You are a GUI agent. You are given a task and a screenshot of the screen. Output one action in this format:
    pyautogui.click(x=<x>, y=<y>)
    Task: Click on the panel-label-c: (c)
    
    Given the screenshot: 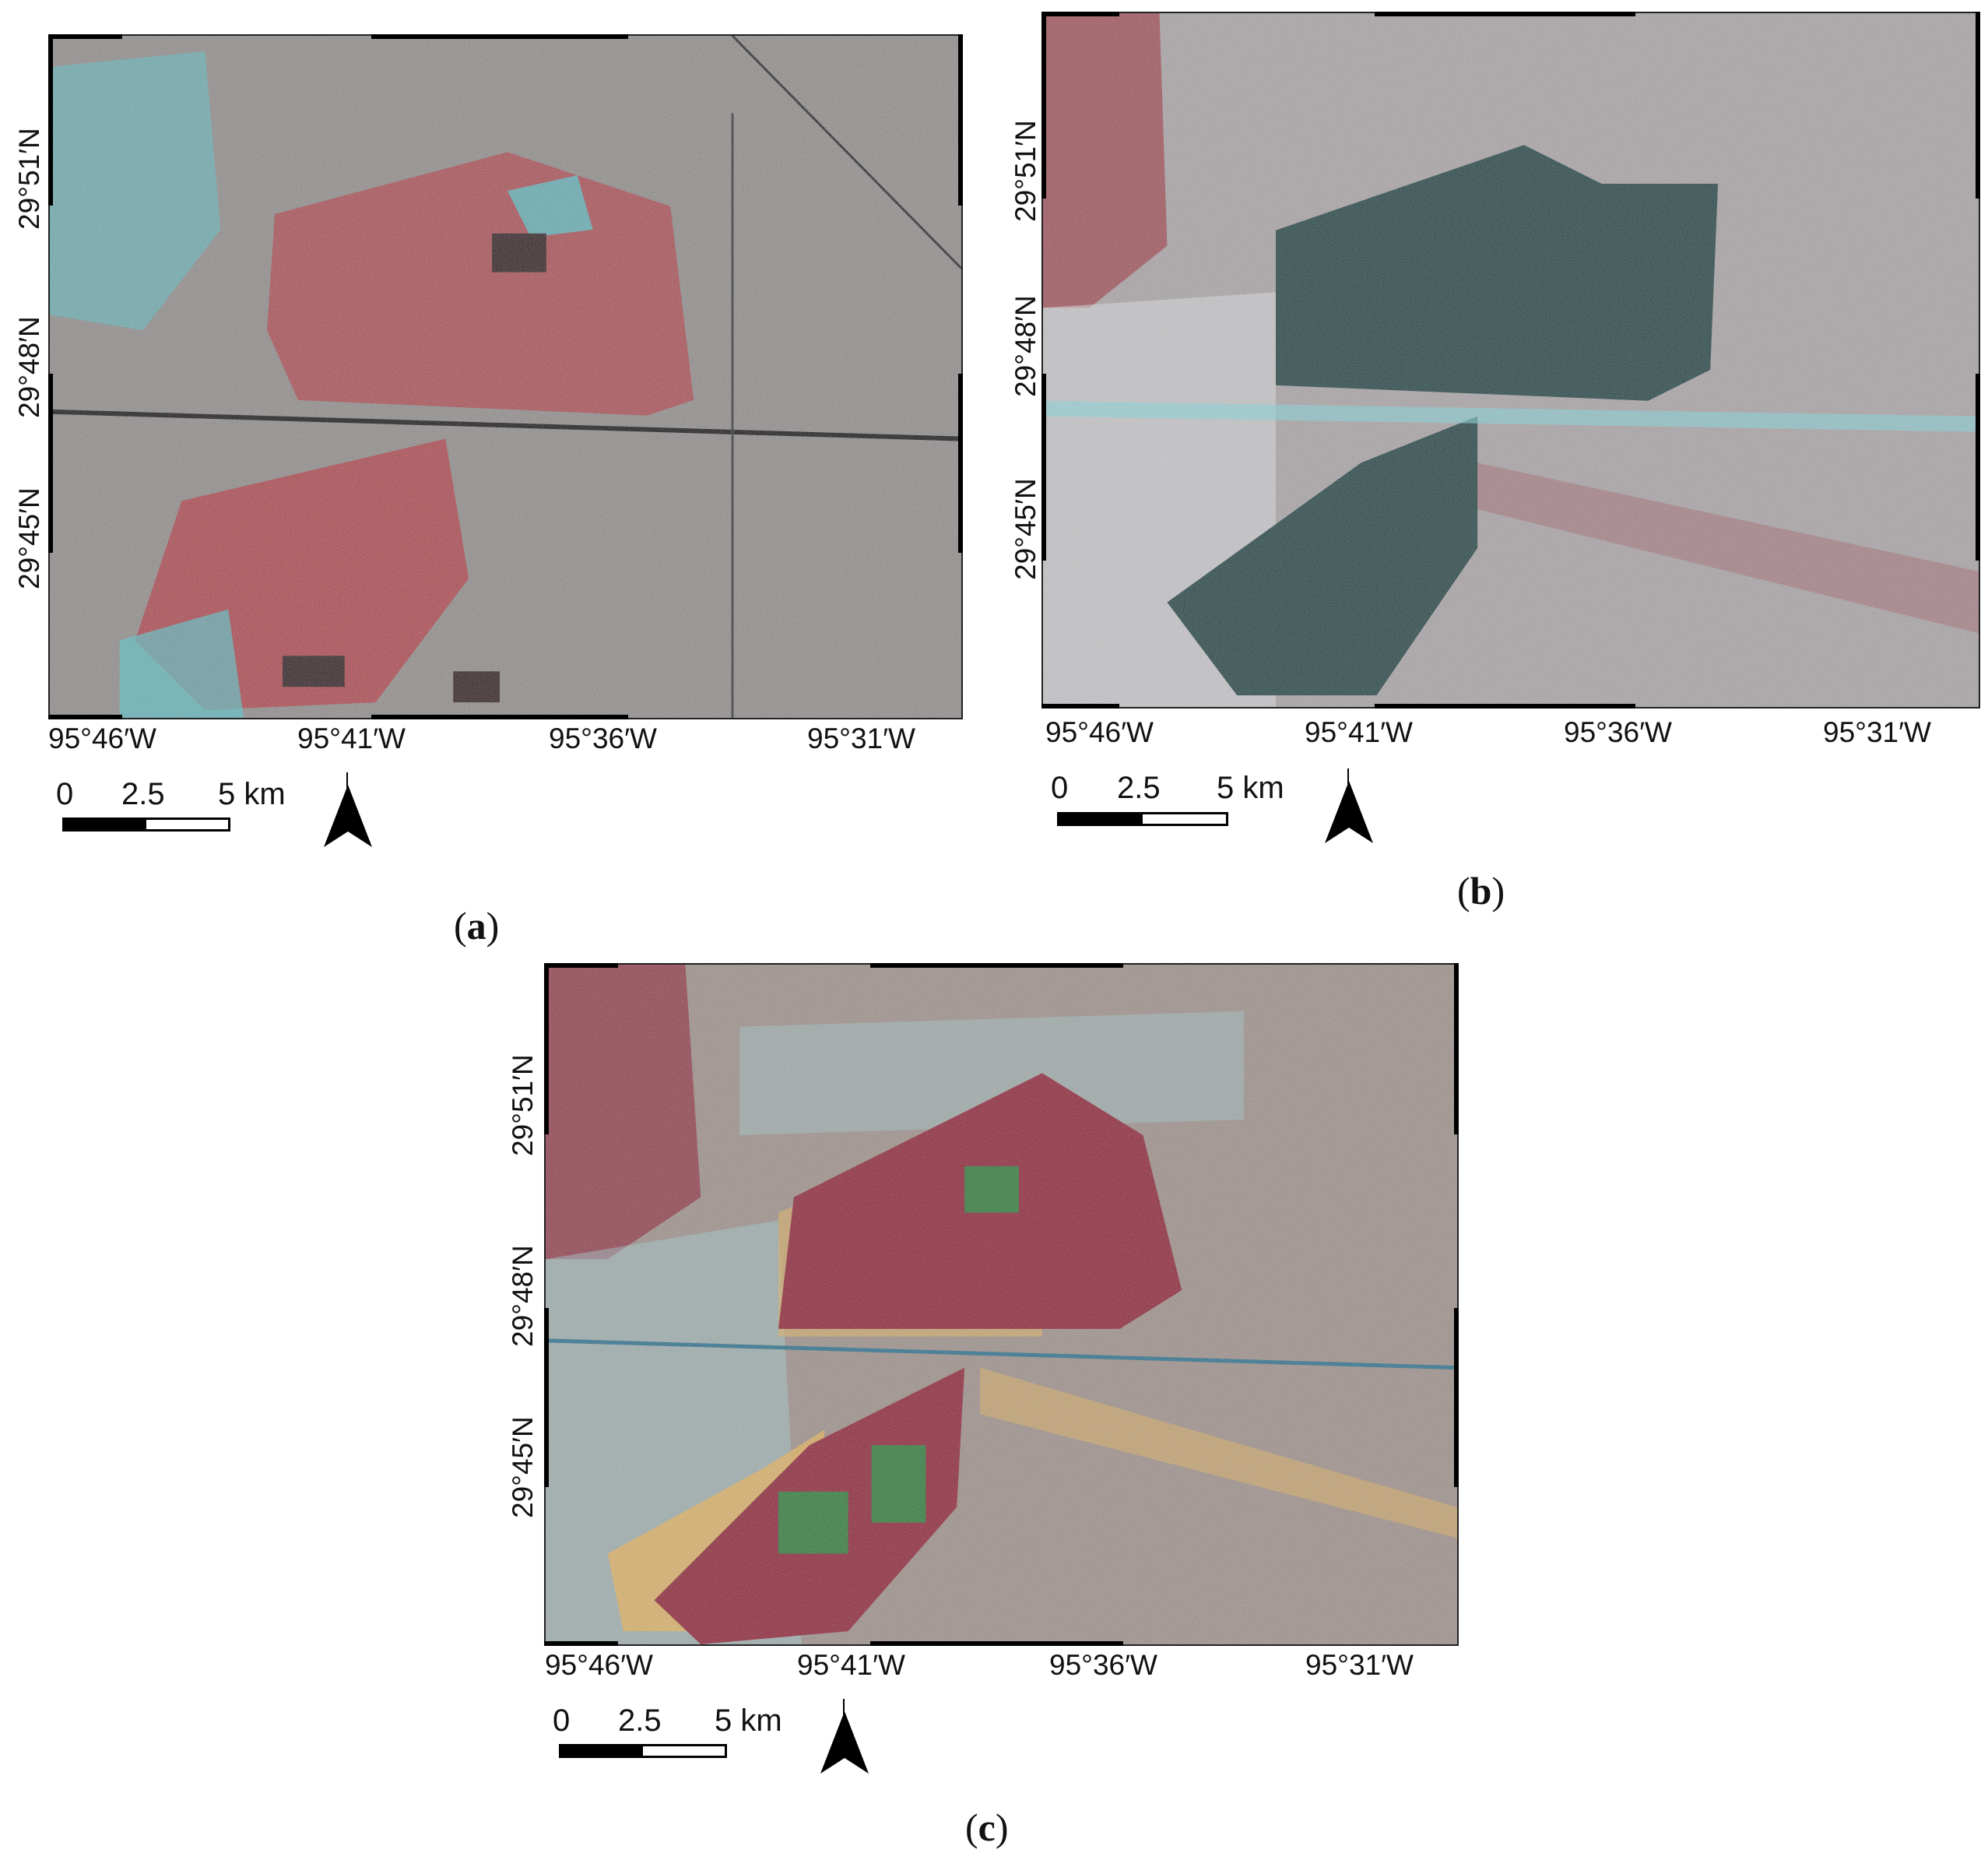 What is the action you would take?
    pyautogui.click(x=987, y=1828)
    